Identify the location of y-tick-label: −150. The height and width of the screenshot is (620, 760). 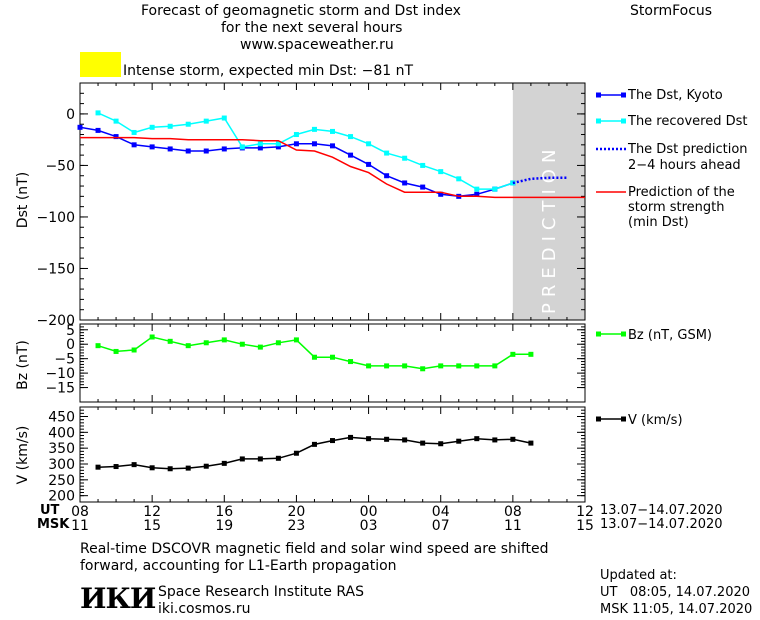
(56, 269).